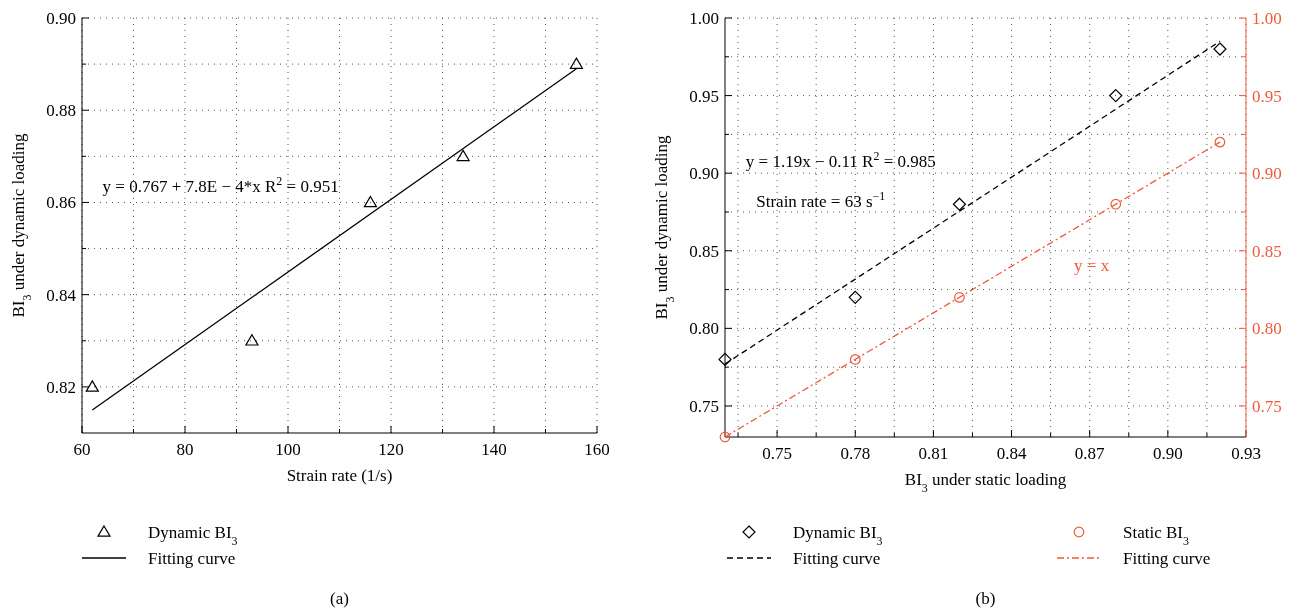 This screenshot has width=1310, height=612. I want to click on y2-tick-label: 0.90, so click(1267, 174).